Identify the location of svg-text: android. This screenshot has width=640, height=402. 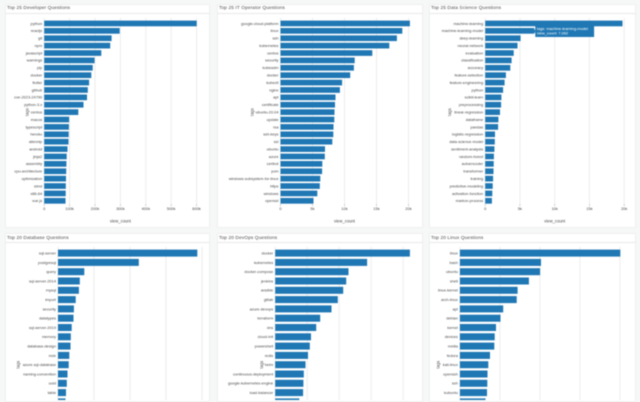
(35, 148).